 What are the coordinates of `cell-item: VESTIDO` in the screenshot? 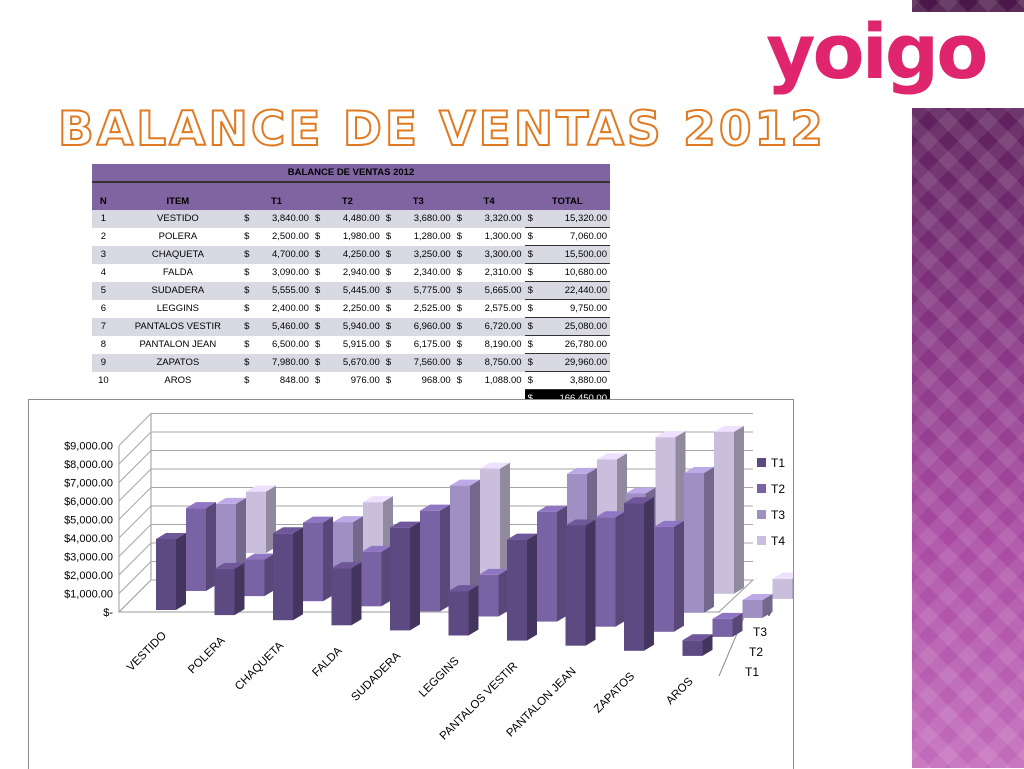 It's located at (178, 219).